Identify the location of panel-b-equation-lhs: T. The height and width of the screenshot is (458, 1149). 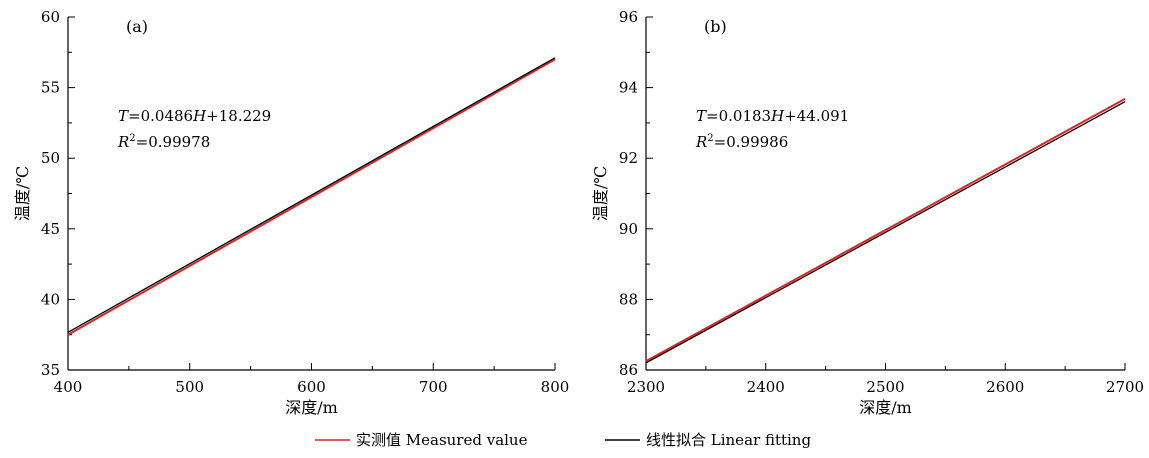
(701, 116).